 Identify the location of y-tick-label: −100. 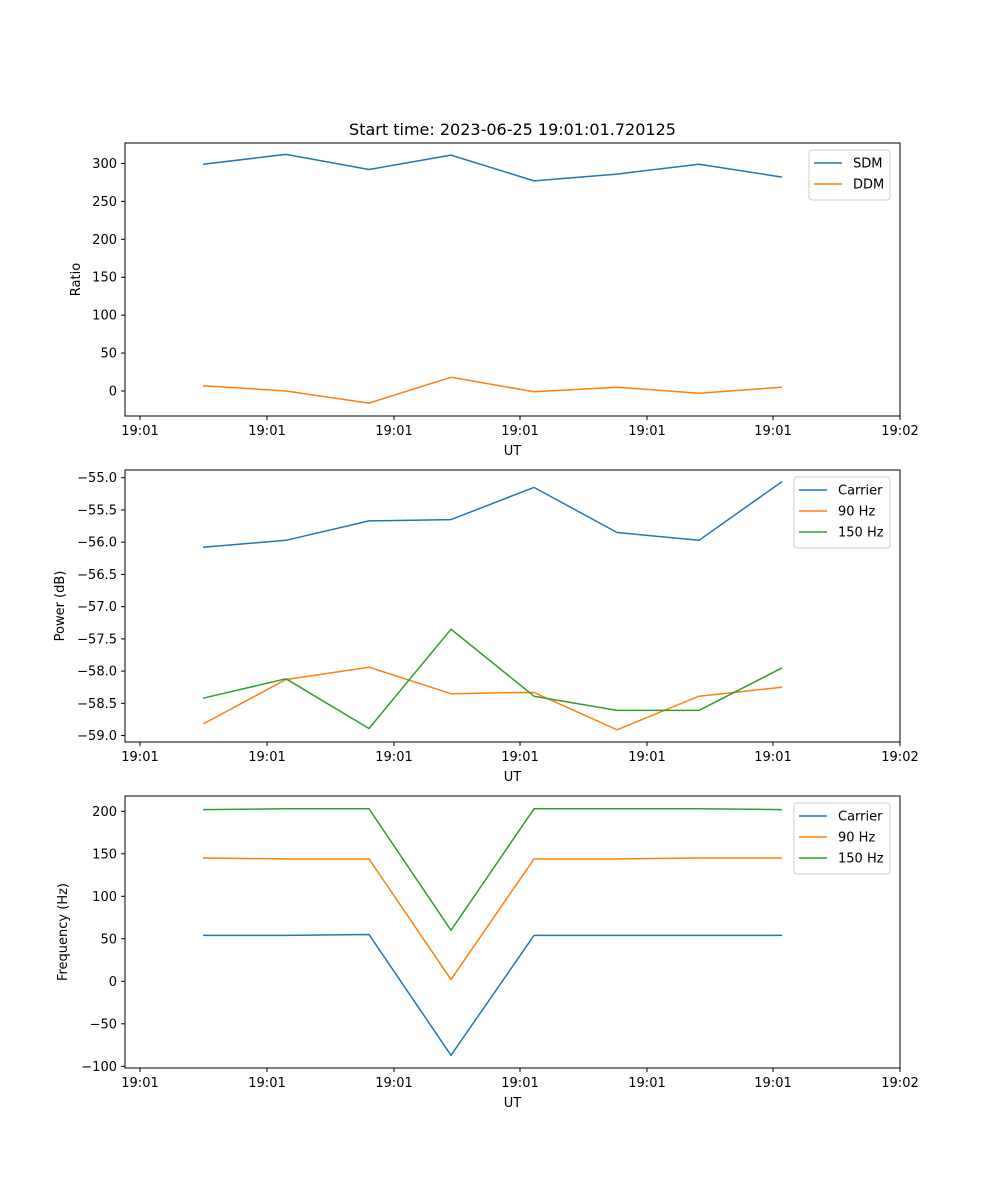
(99, 1067).